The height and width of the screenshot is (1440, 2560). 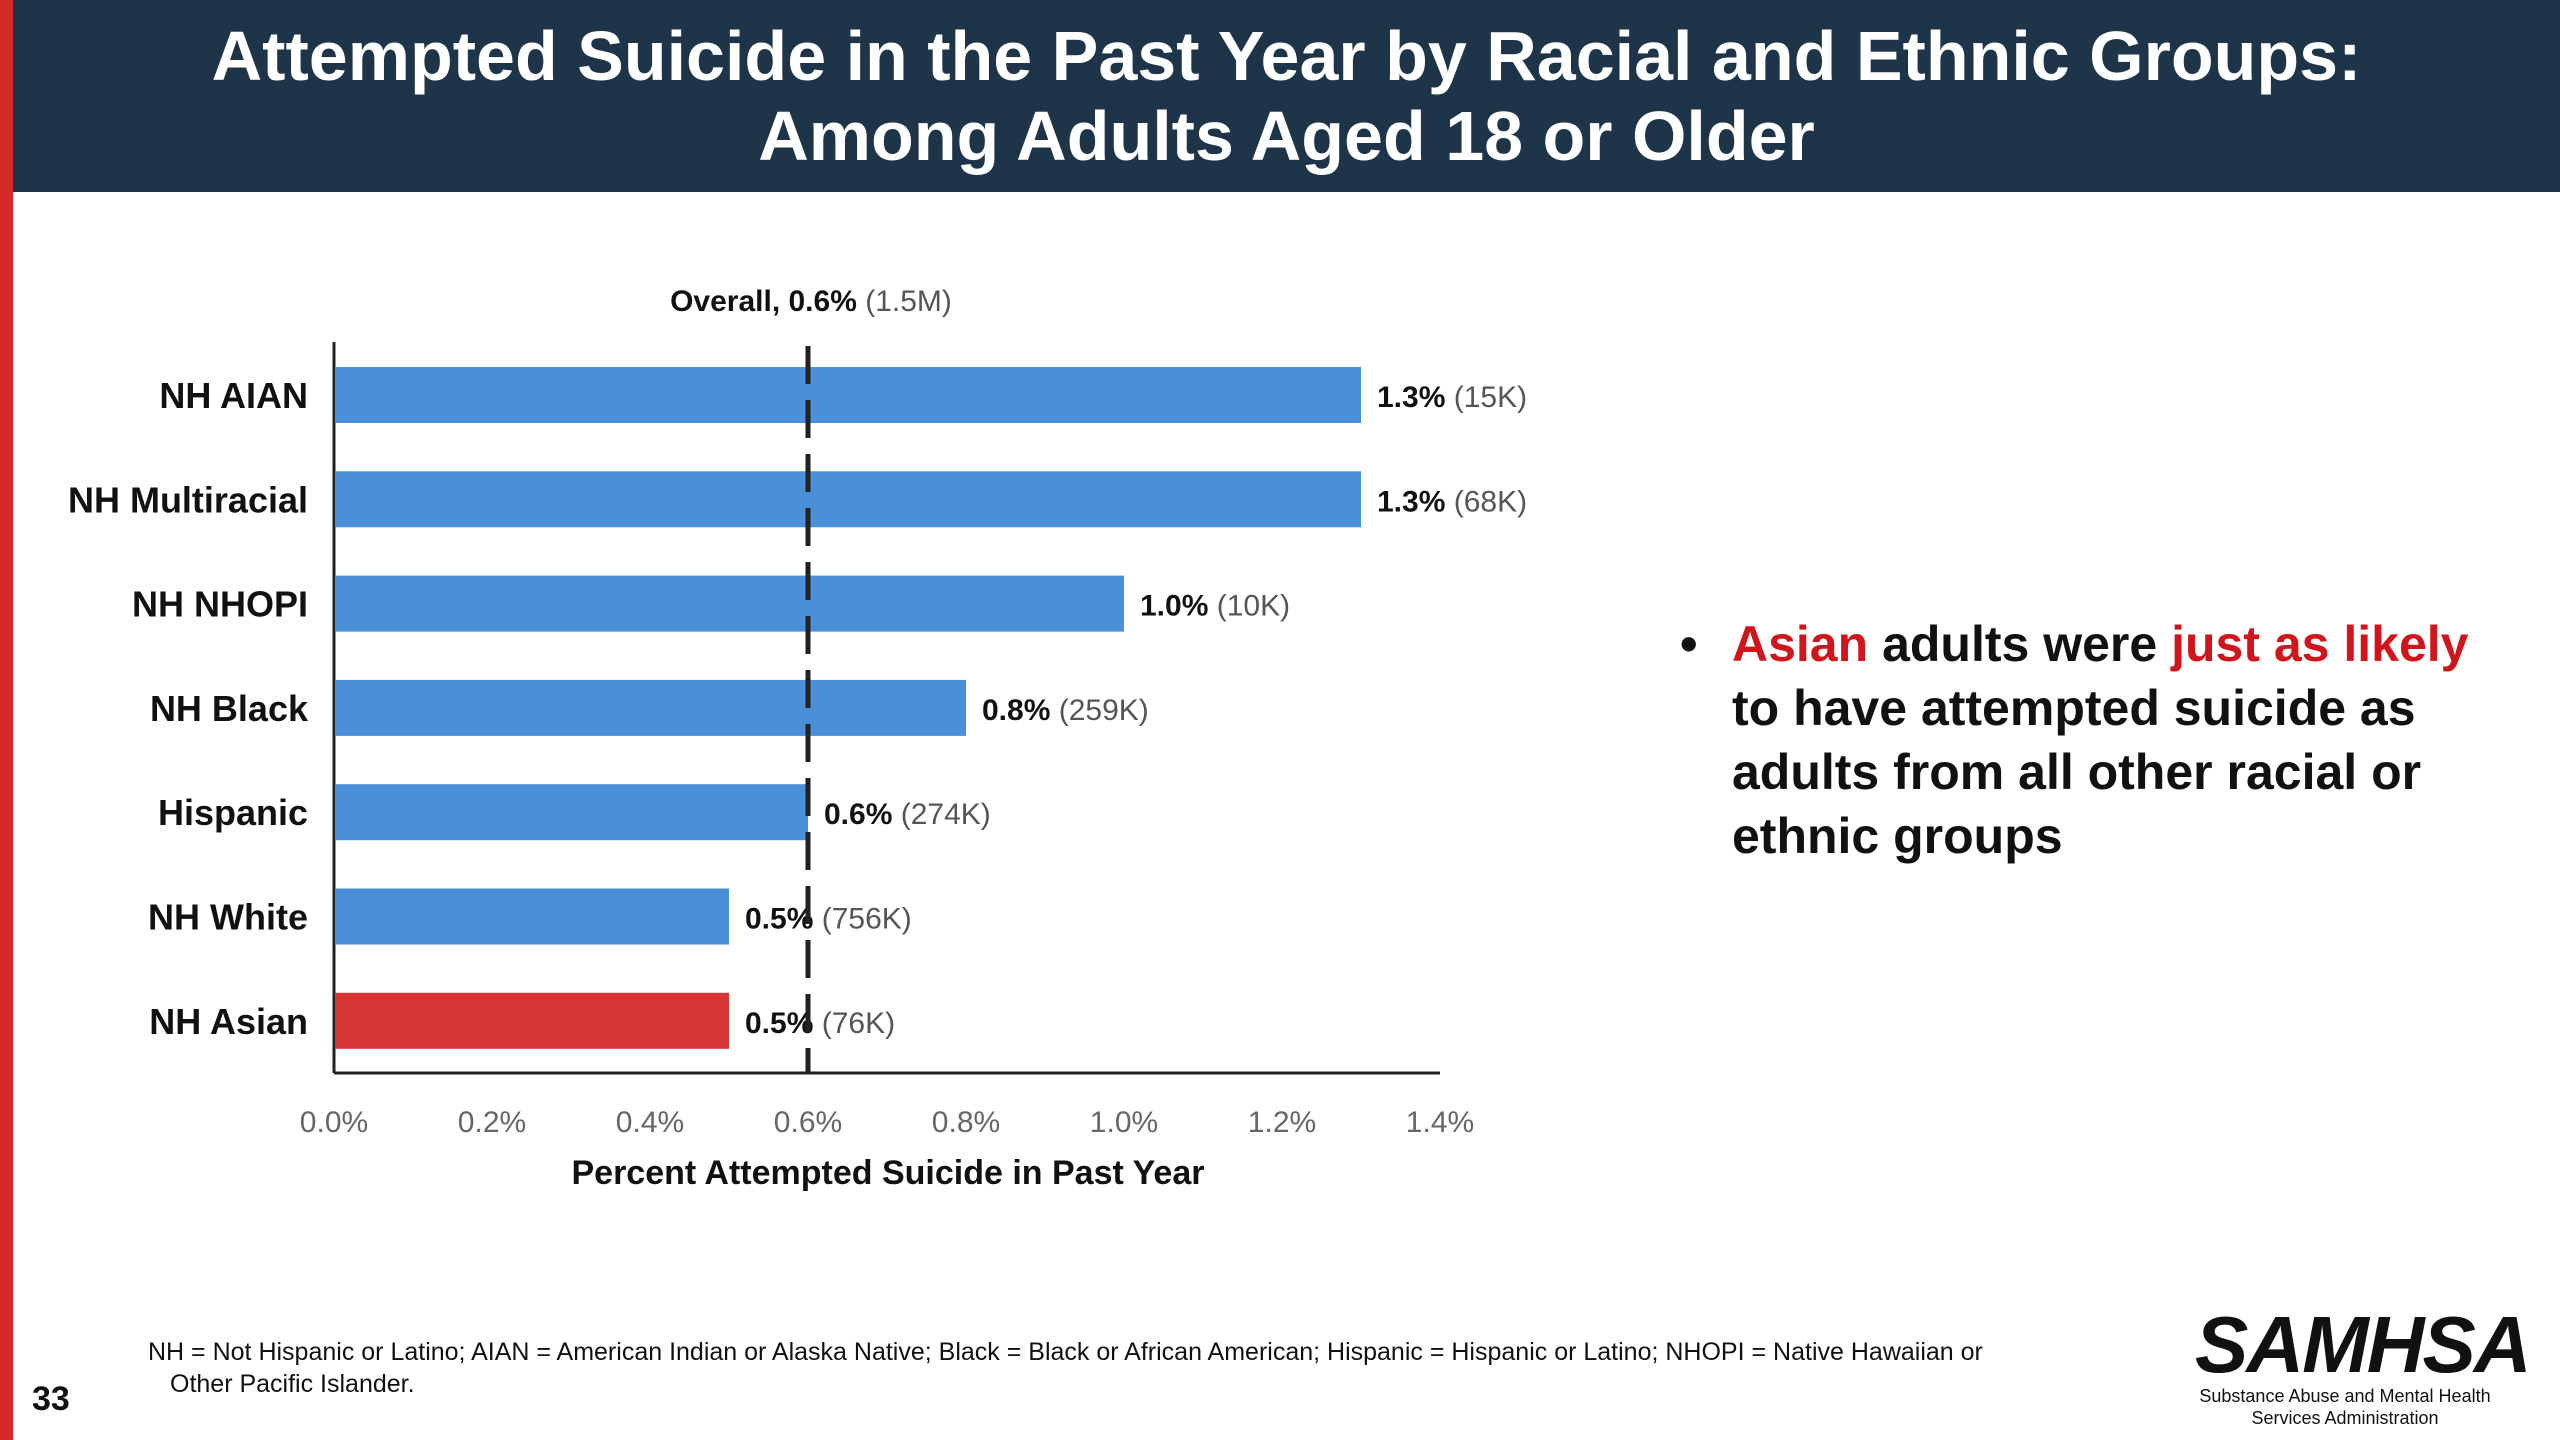 What do you see at coordinates (6, 720) in the screenshot?
I see `left-accent-bar` at bounding box center [6, 720].